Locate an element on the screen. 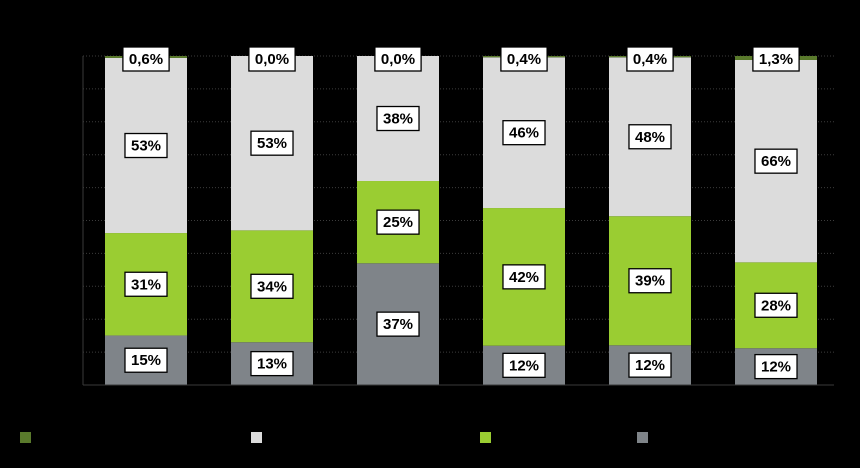  data-label-s2-c3-text: 46% is located at coordinates (524, 133).